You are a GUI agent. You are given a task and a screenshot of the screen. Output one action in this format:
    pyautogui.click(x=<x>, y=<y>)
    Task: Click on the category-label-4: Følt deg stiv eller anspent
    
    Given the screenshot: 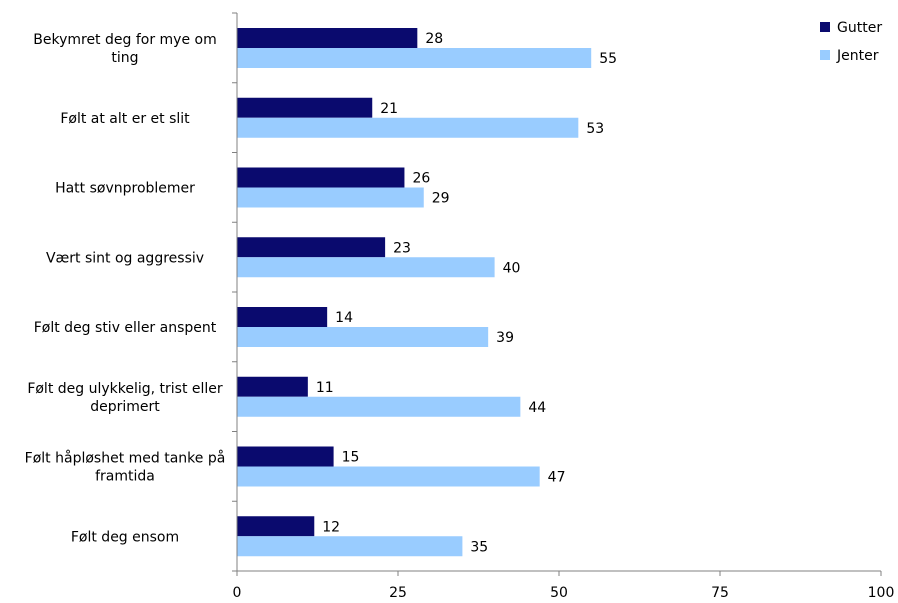 What is the action you would take?
    pyautogui.click(x=125, y=328)
    